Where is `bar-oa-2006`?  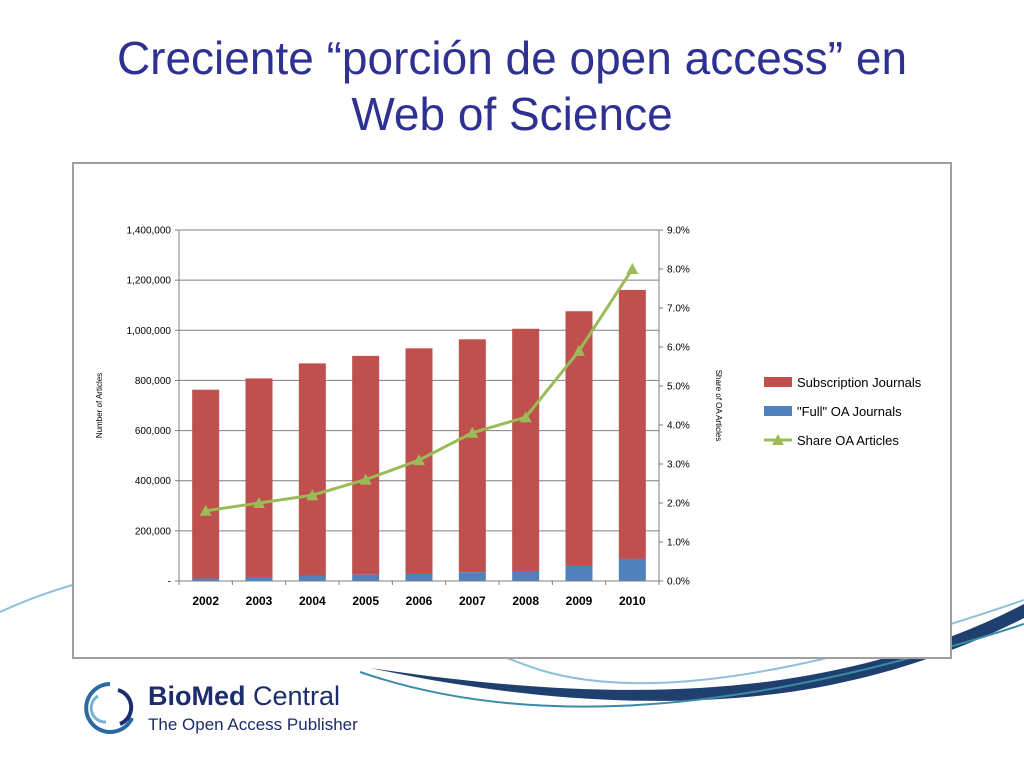
bar-oa-2006 is located at coordinates (419, 577).